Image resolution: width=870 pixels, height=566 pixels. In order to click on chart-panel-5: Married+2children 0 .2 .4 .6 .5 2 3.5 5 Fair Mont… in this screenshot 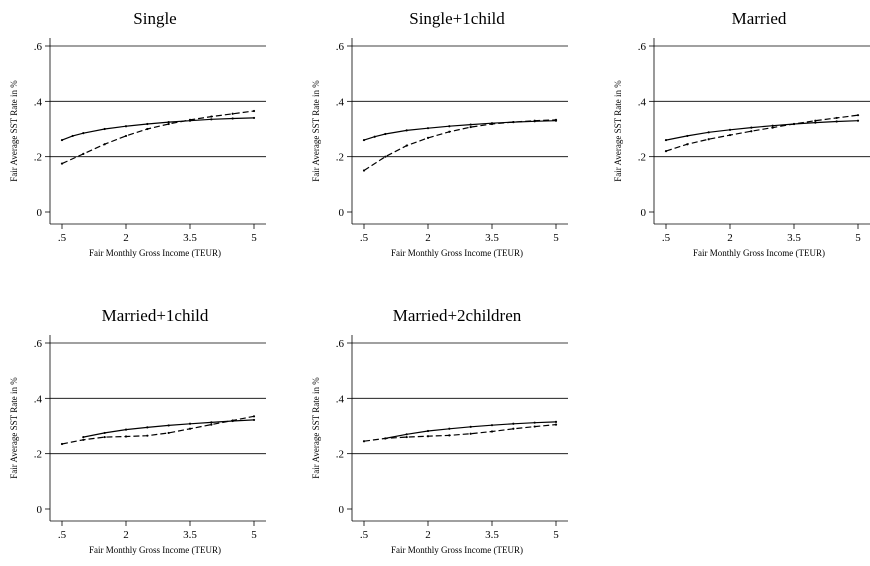, I will do `click(439, 430)`.